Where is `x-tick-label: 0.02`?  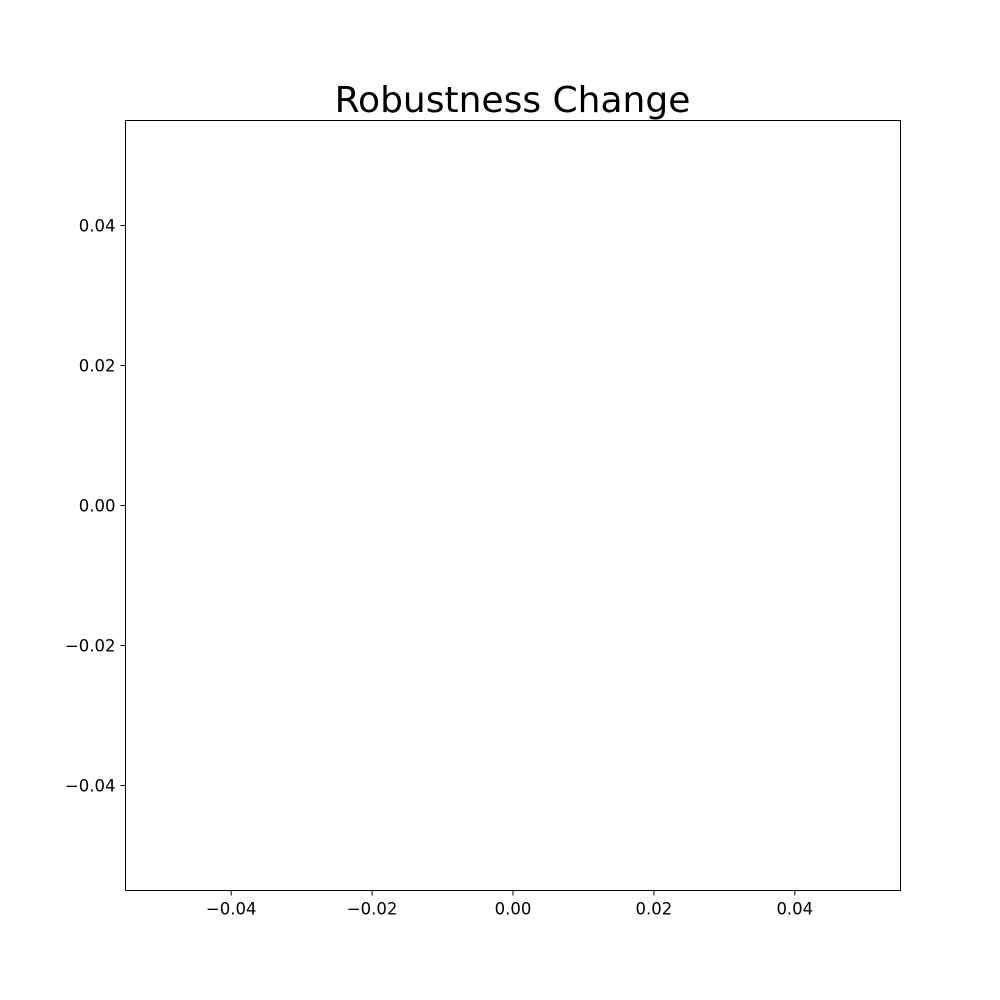
x-tick-label: 0.02 is located at coordinates (654, 909).